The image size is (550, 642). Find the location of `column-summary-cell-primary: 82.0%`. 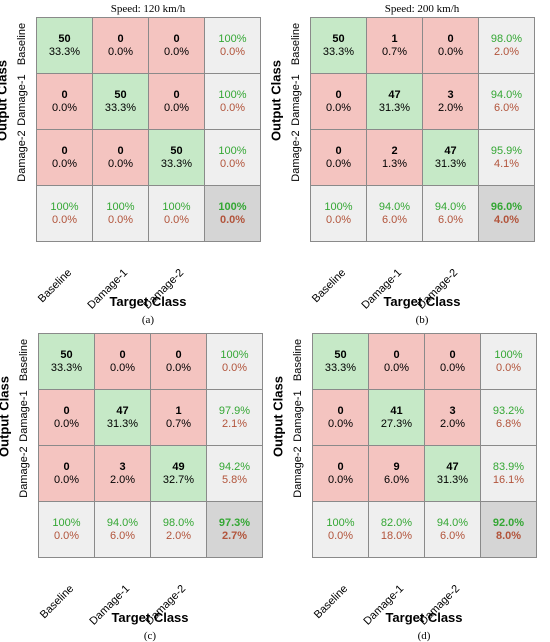

column-summary-cell-primary: 82.0% is located at coordinates (396, 523).